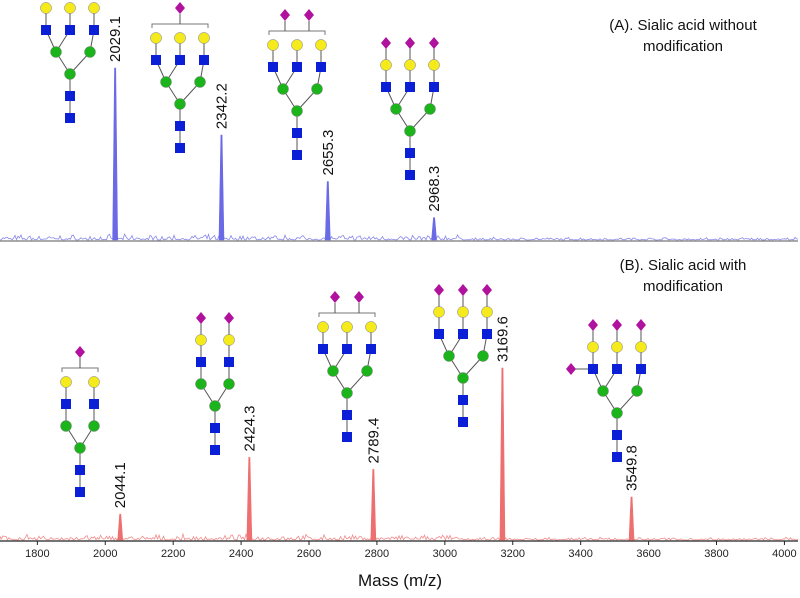 This screenshot has width=800, height=598. What do you see at coordinates (434, 189) in the screenshot?
I see `peak-label: 2968.3` at bounding box center [434, 189].